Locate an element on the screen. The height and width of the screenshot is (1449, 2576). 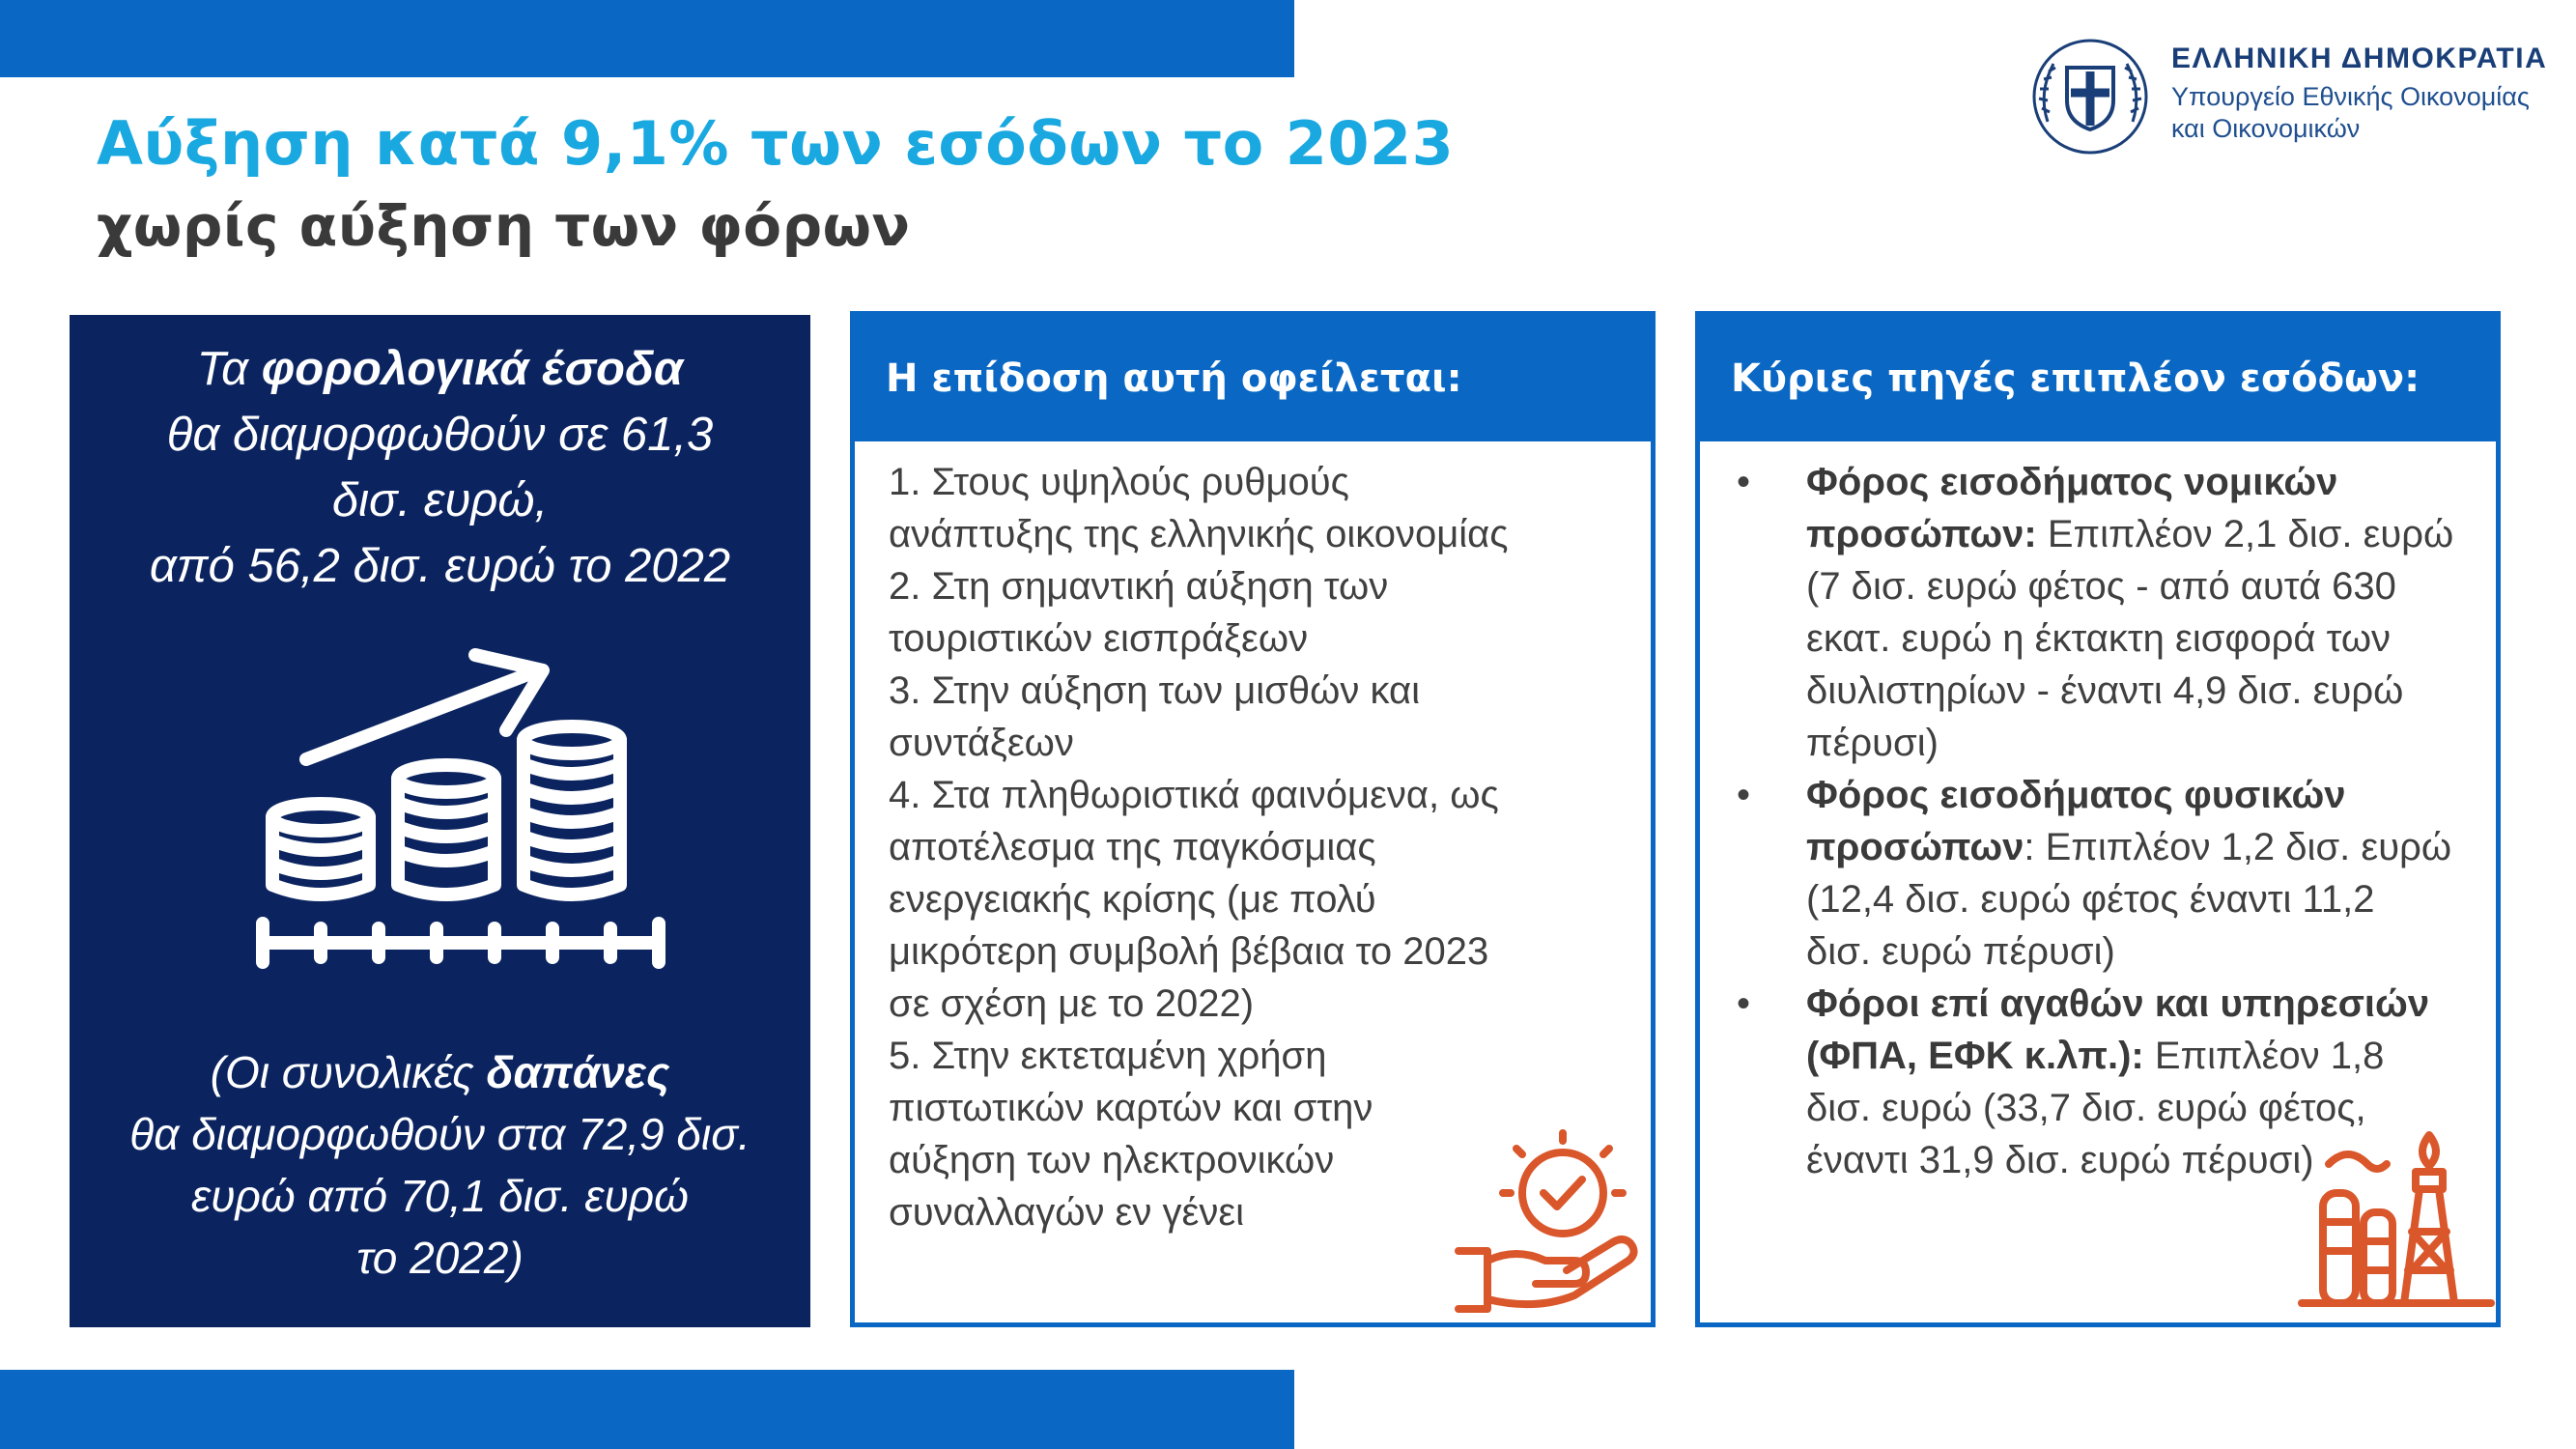
list-item-line: 2. Στη σημαντική αύξηση των is located at coordinates (1139, 586).